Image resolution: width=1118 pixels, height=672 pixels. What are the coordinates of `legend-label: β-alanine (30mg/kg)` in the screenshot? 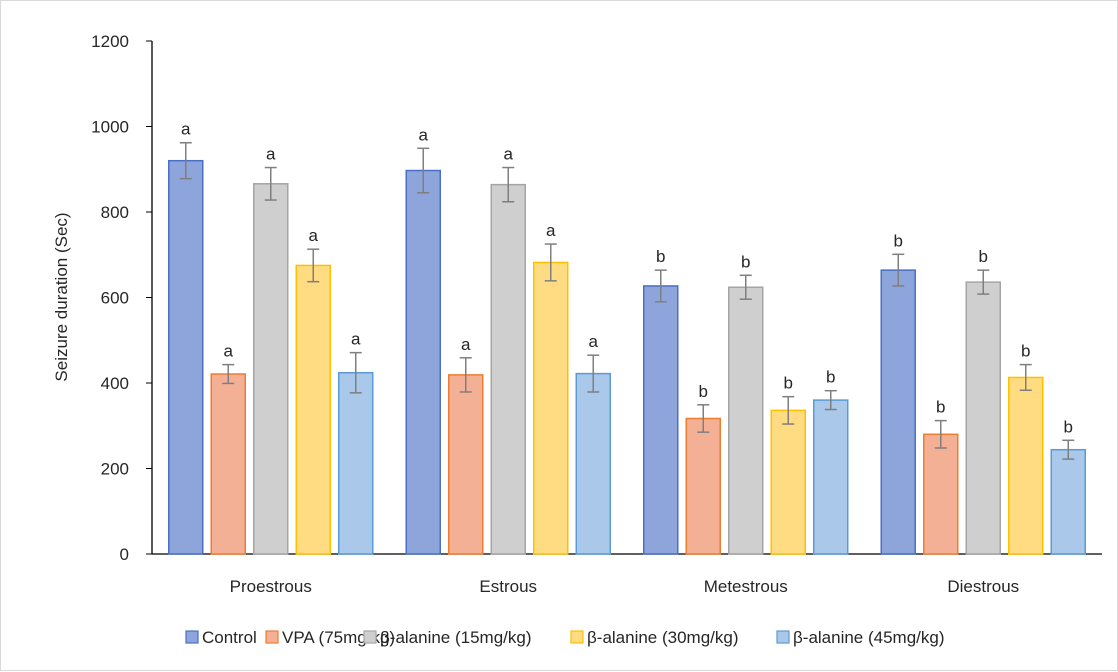 It's located at (663, 637).